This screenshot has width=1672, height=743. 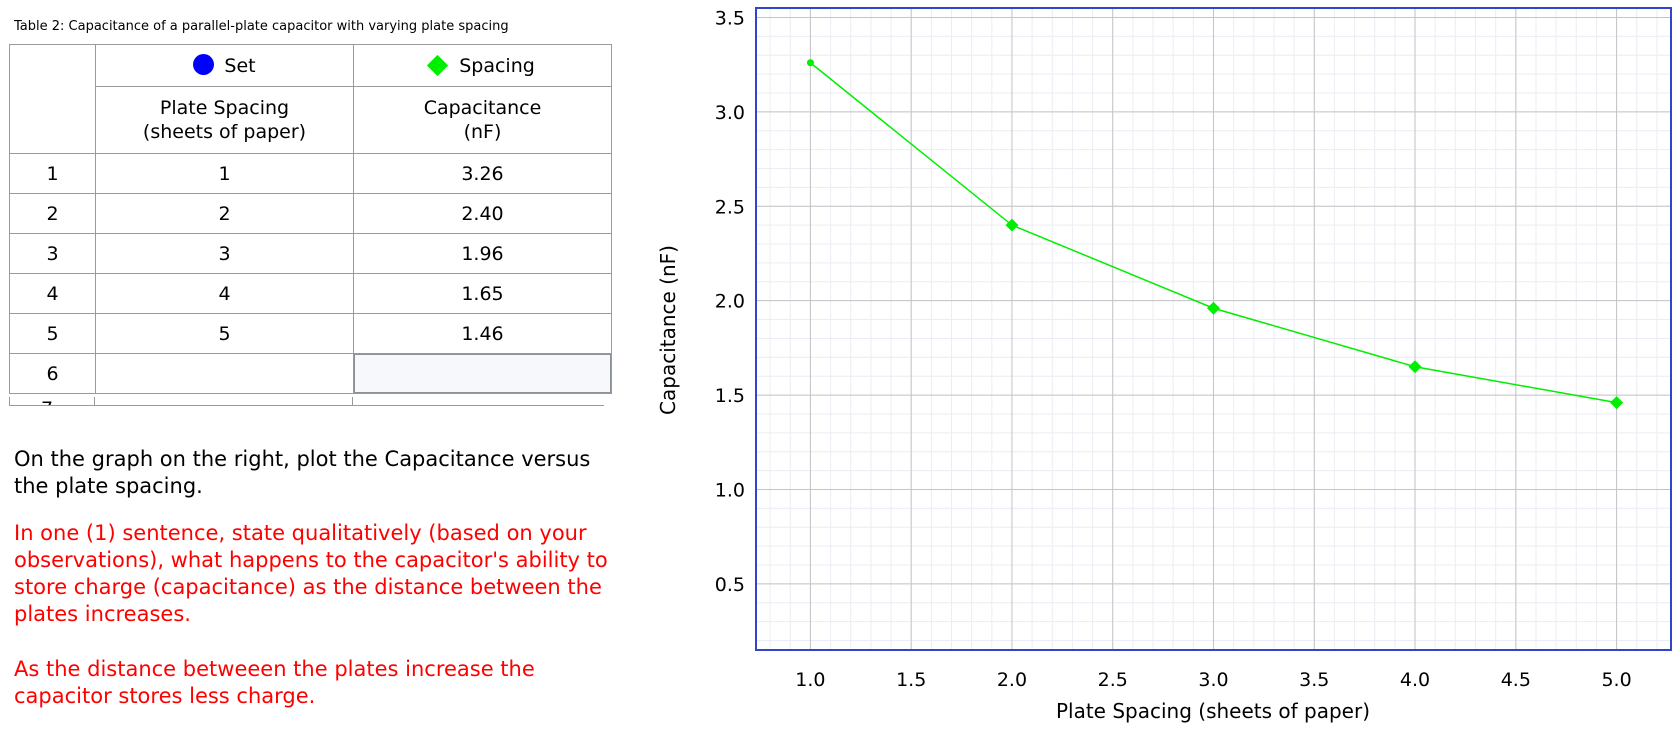 I want to click on x-axis-label: Plate Spacing (sheets of paper), so click(x=1213, y=711).